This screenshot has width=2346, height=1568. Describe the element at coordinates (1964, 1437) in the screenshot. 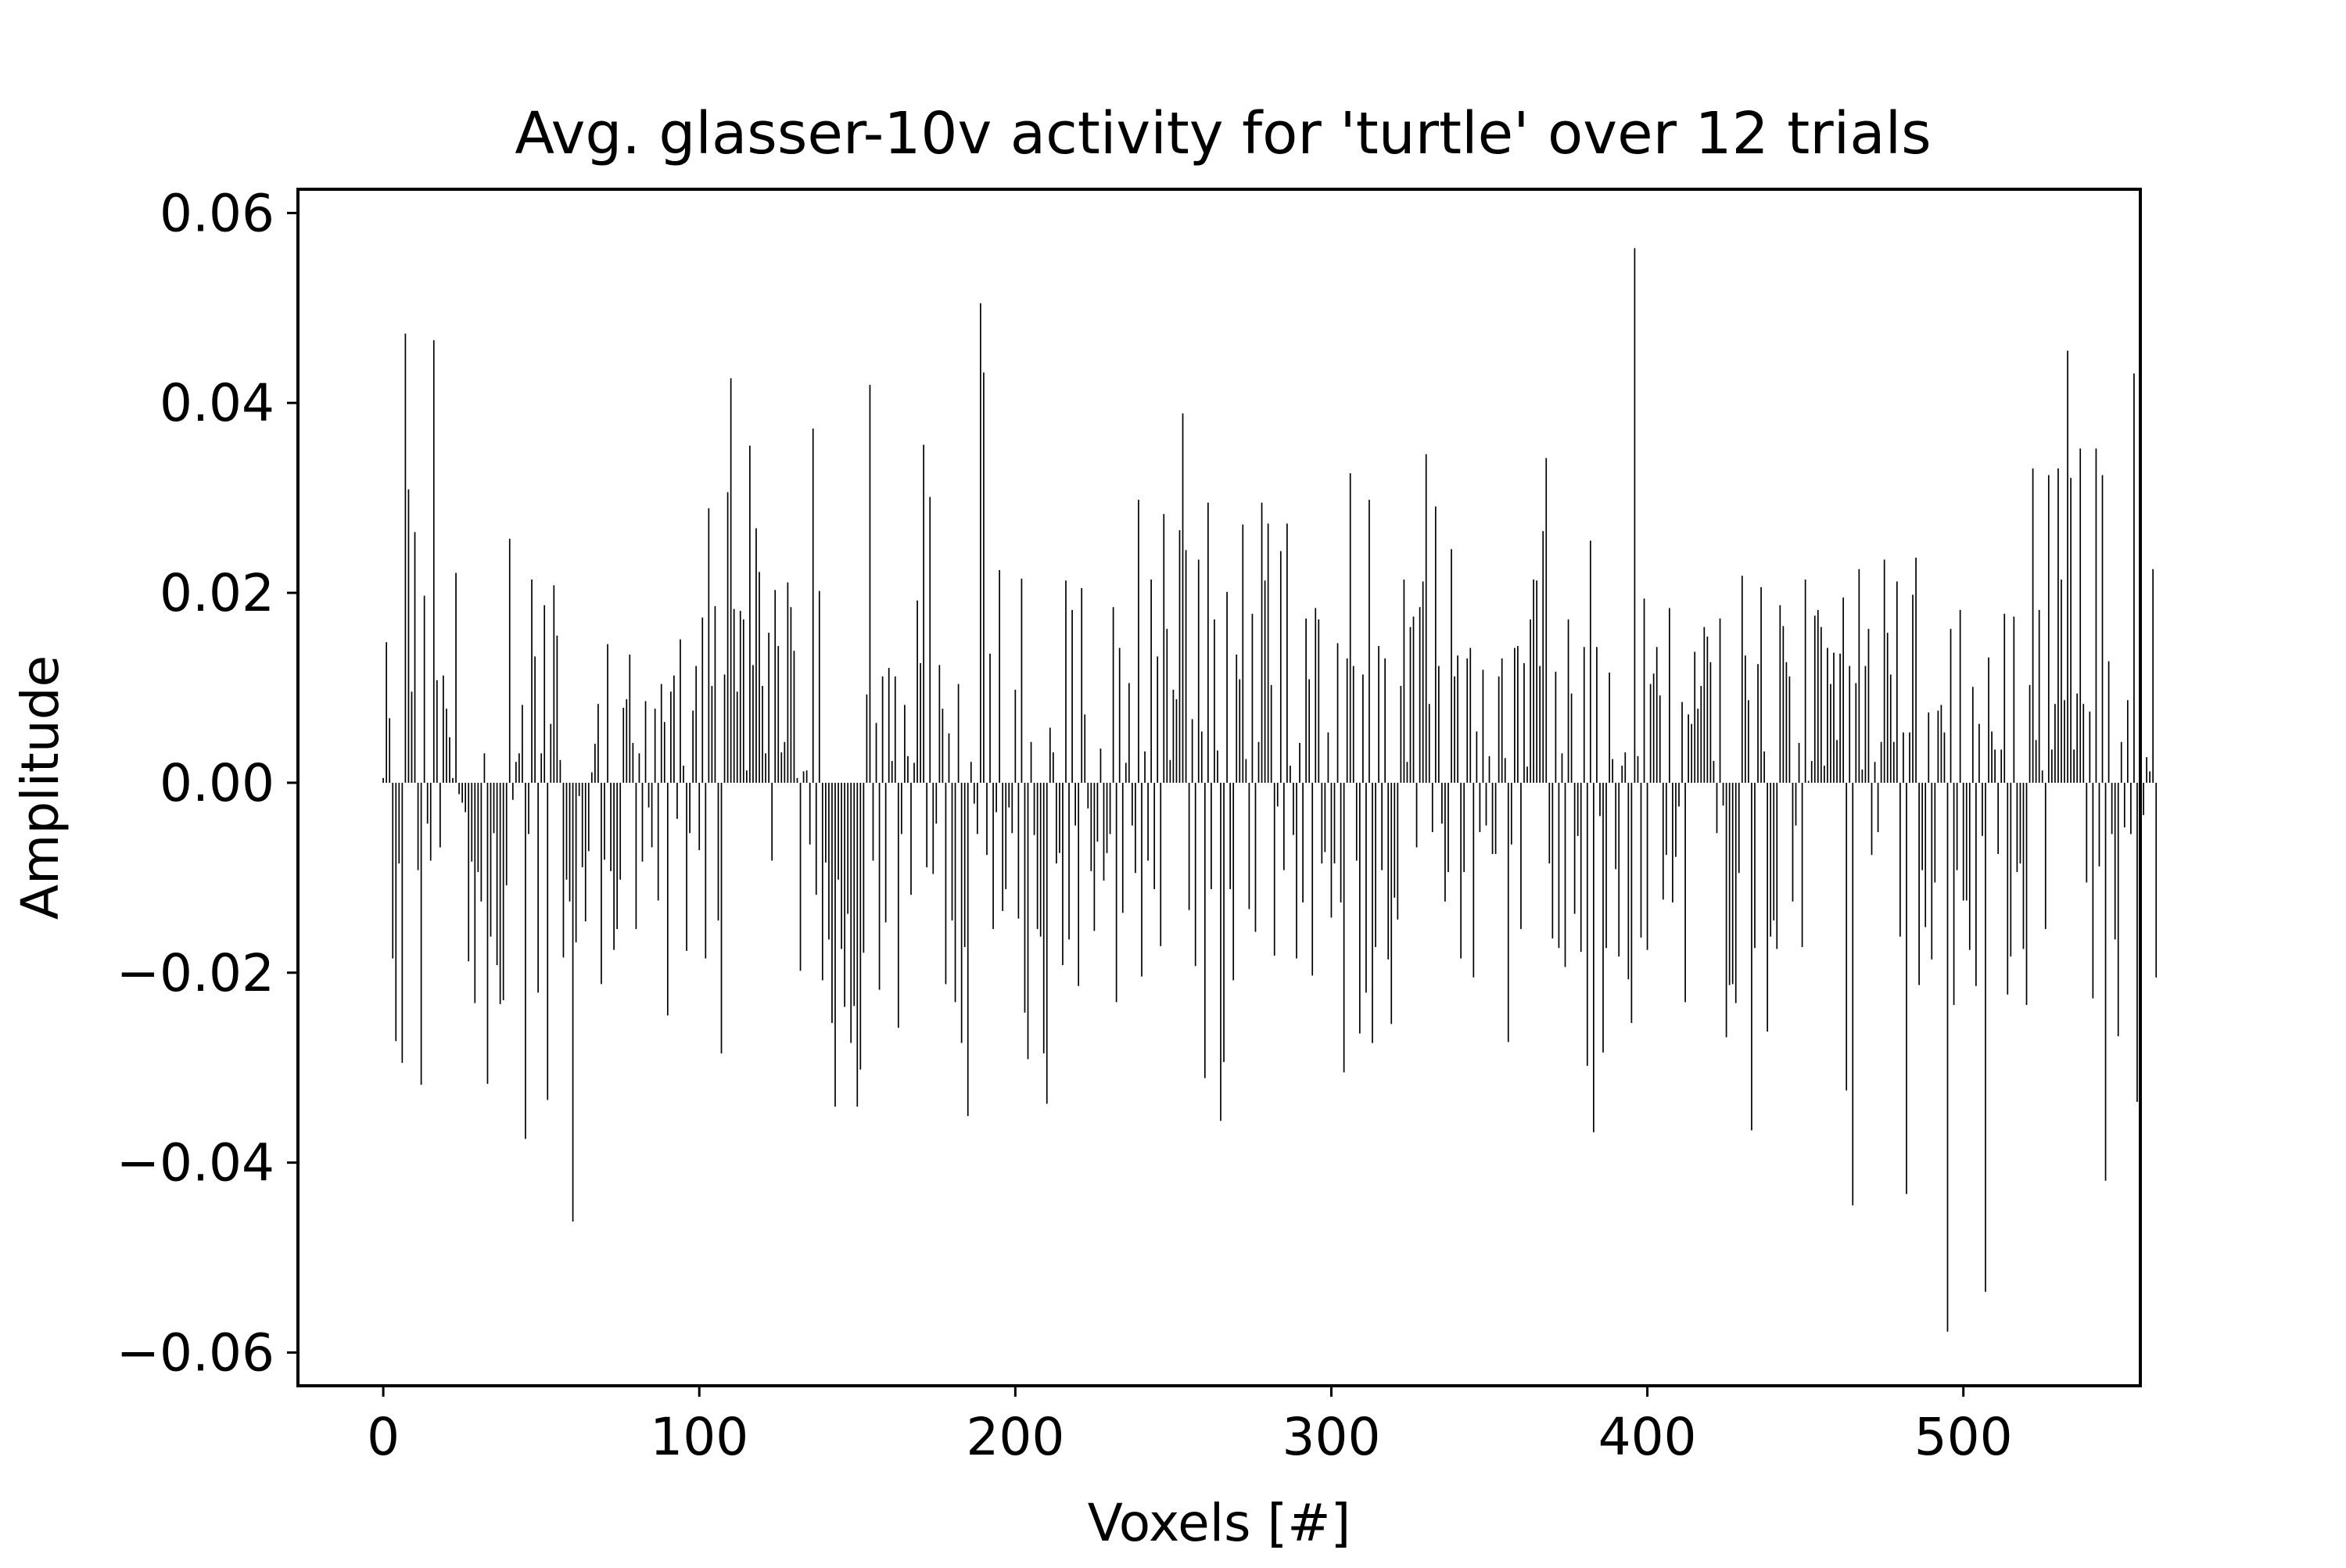

I see `x-tick-label: 500` at that location.